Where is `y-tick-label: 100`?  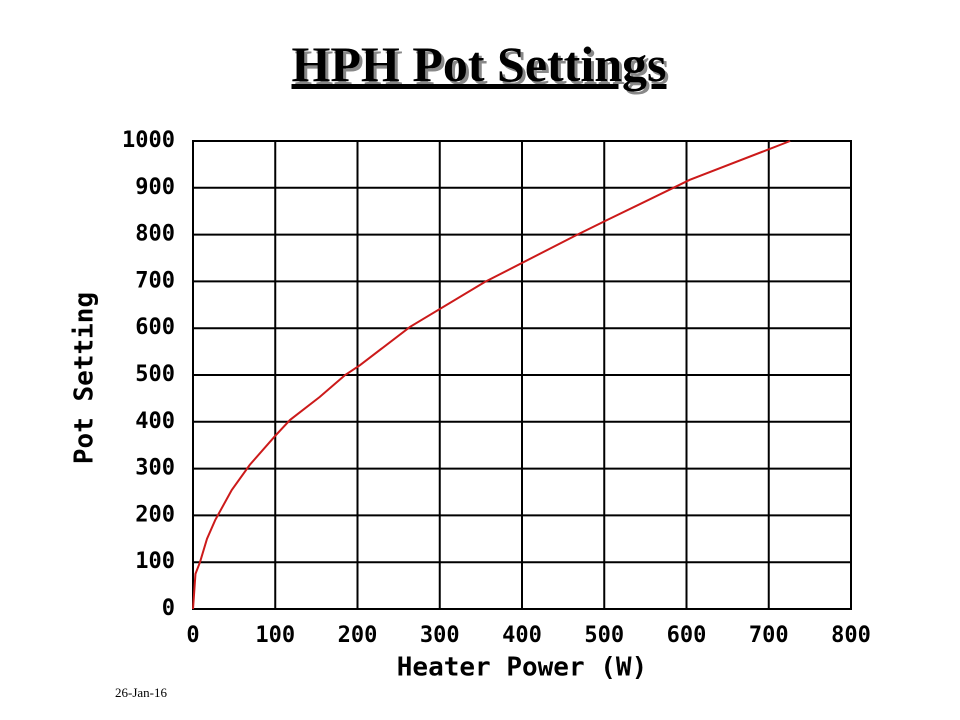 y-tick-label: 100 is located at coordinates (155, 561).